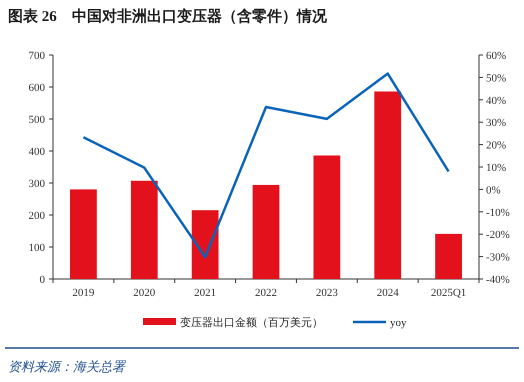 The image size is (524, 382). What do you see at coordinates (37, 56) in the screenshot?
I see `y-tick-label: 700` at bounding box center [37, 56].